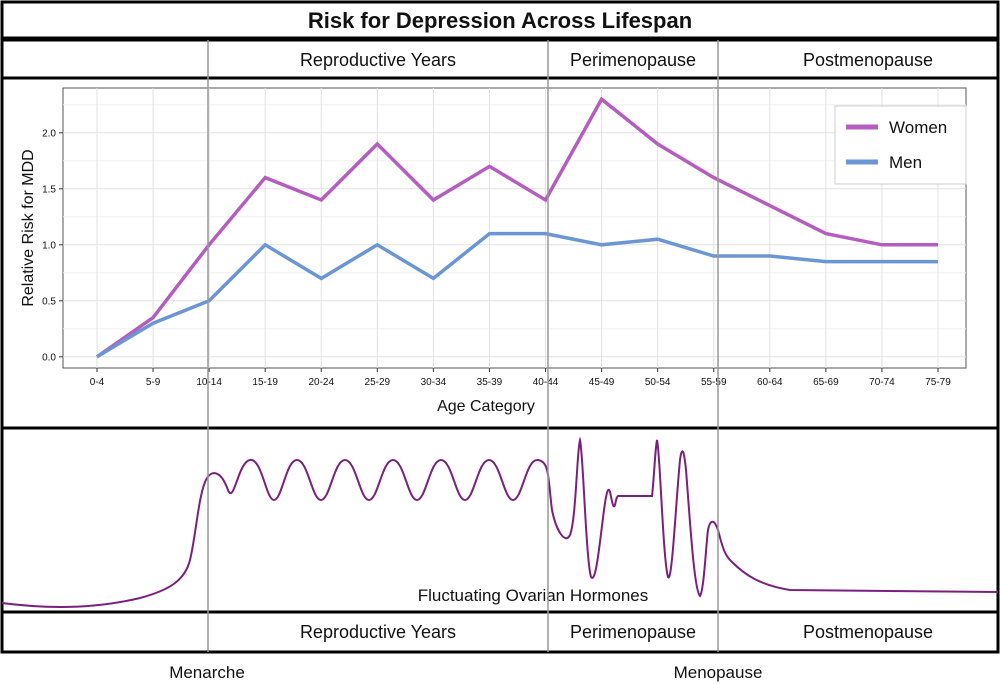  What do you see at coordinates (49, 301) in the screenshot?
I see `y-tick-label: 0.5` at bounding box center [49, 301].